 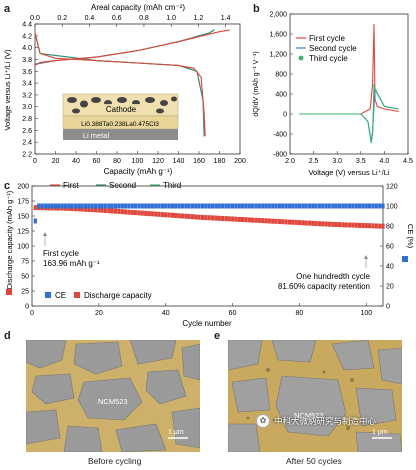 I want to click on y-left-ticks: 0 25 50 75 100 125 150 175 200, so click(x=26, y=247).